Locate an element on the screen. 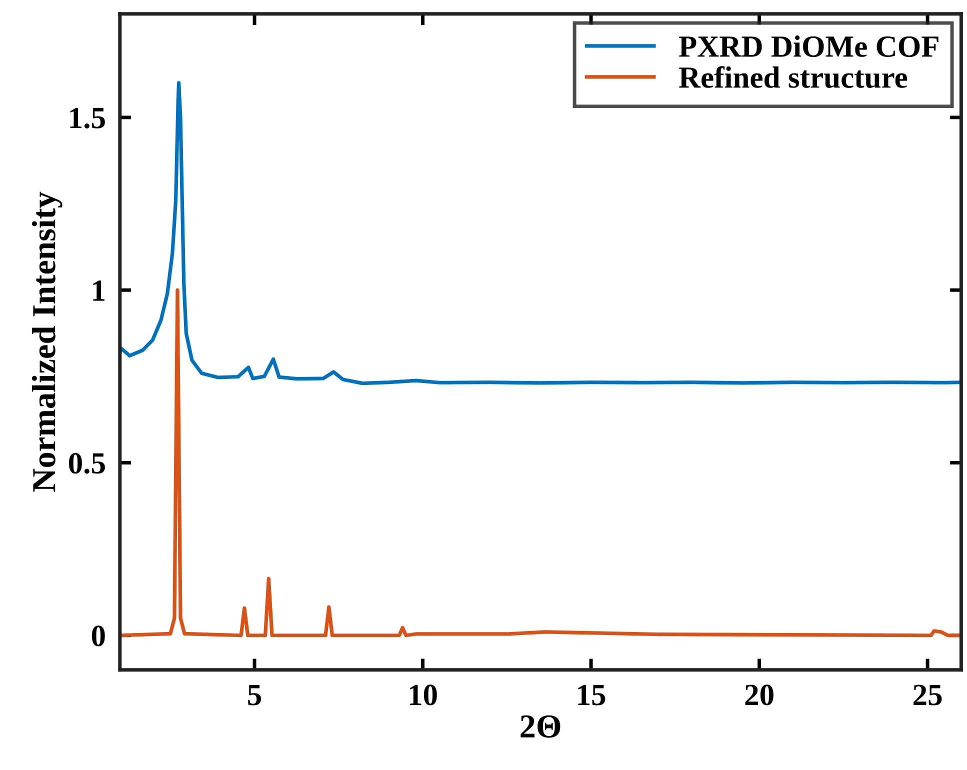 Image resolution: width=967 pixels, height=770 pixels. legend-label: PXRD DiOMe COF is located at coordinates (808, 46).